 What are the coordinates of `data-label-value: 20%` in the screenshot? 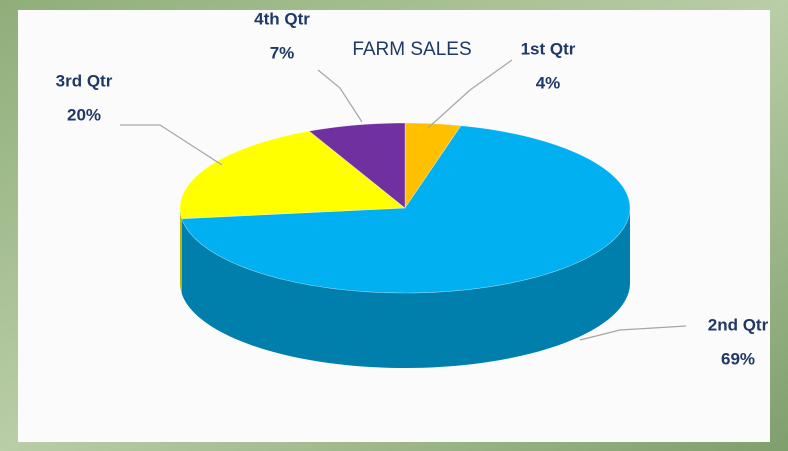 It's located at (84, 114).